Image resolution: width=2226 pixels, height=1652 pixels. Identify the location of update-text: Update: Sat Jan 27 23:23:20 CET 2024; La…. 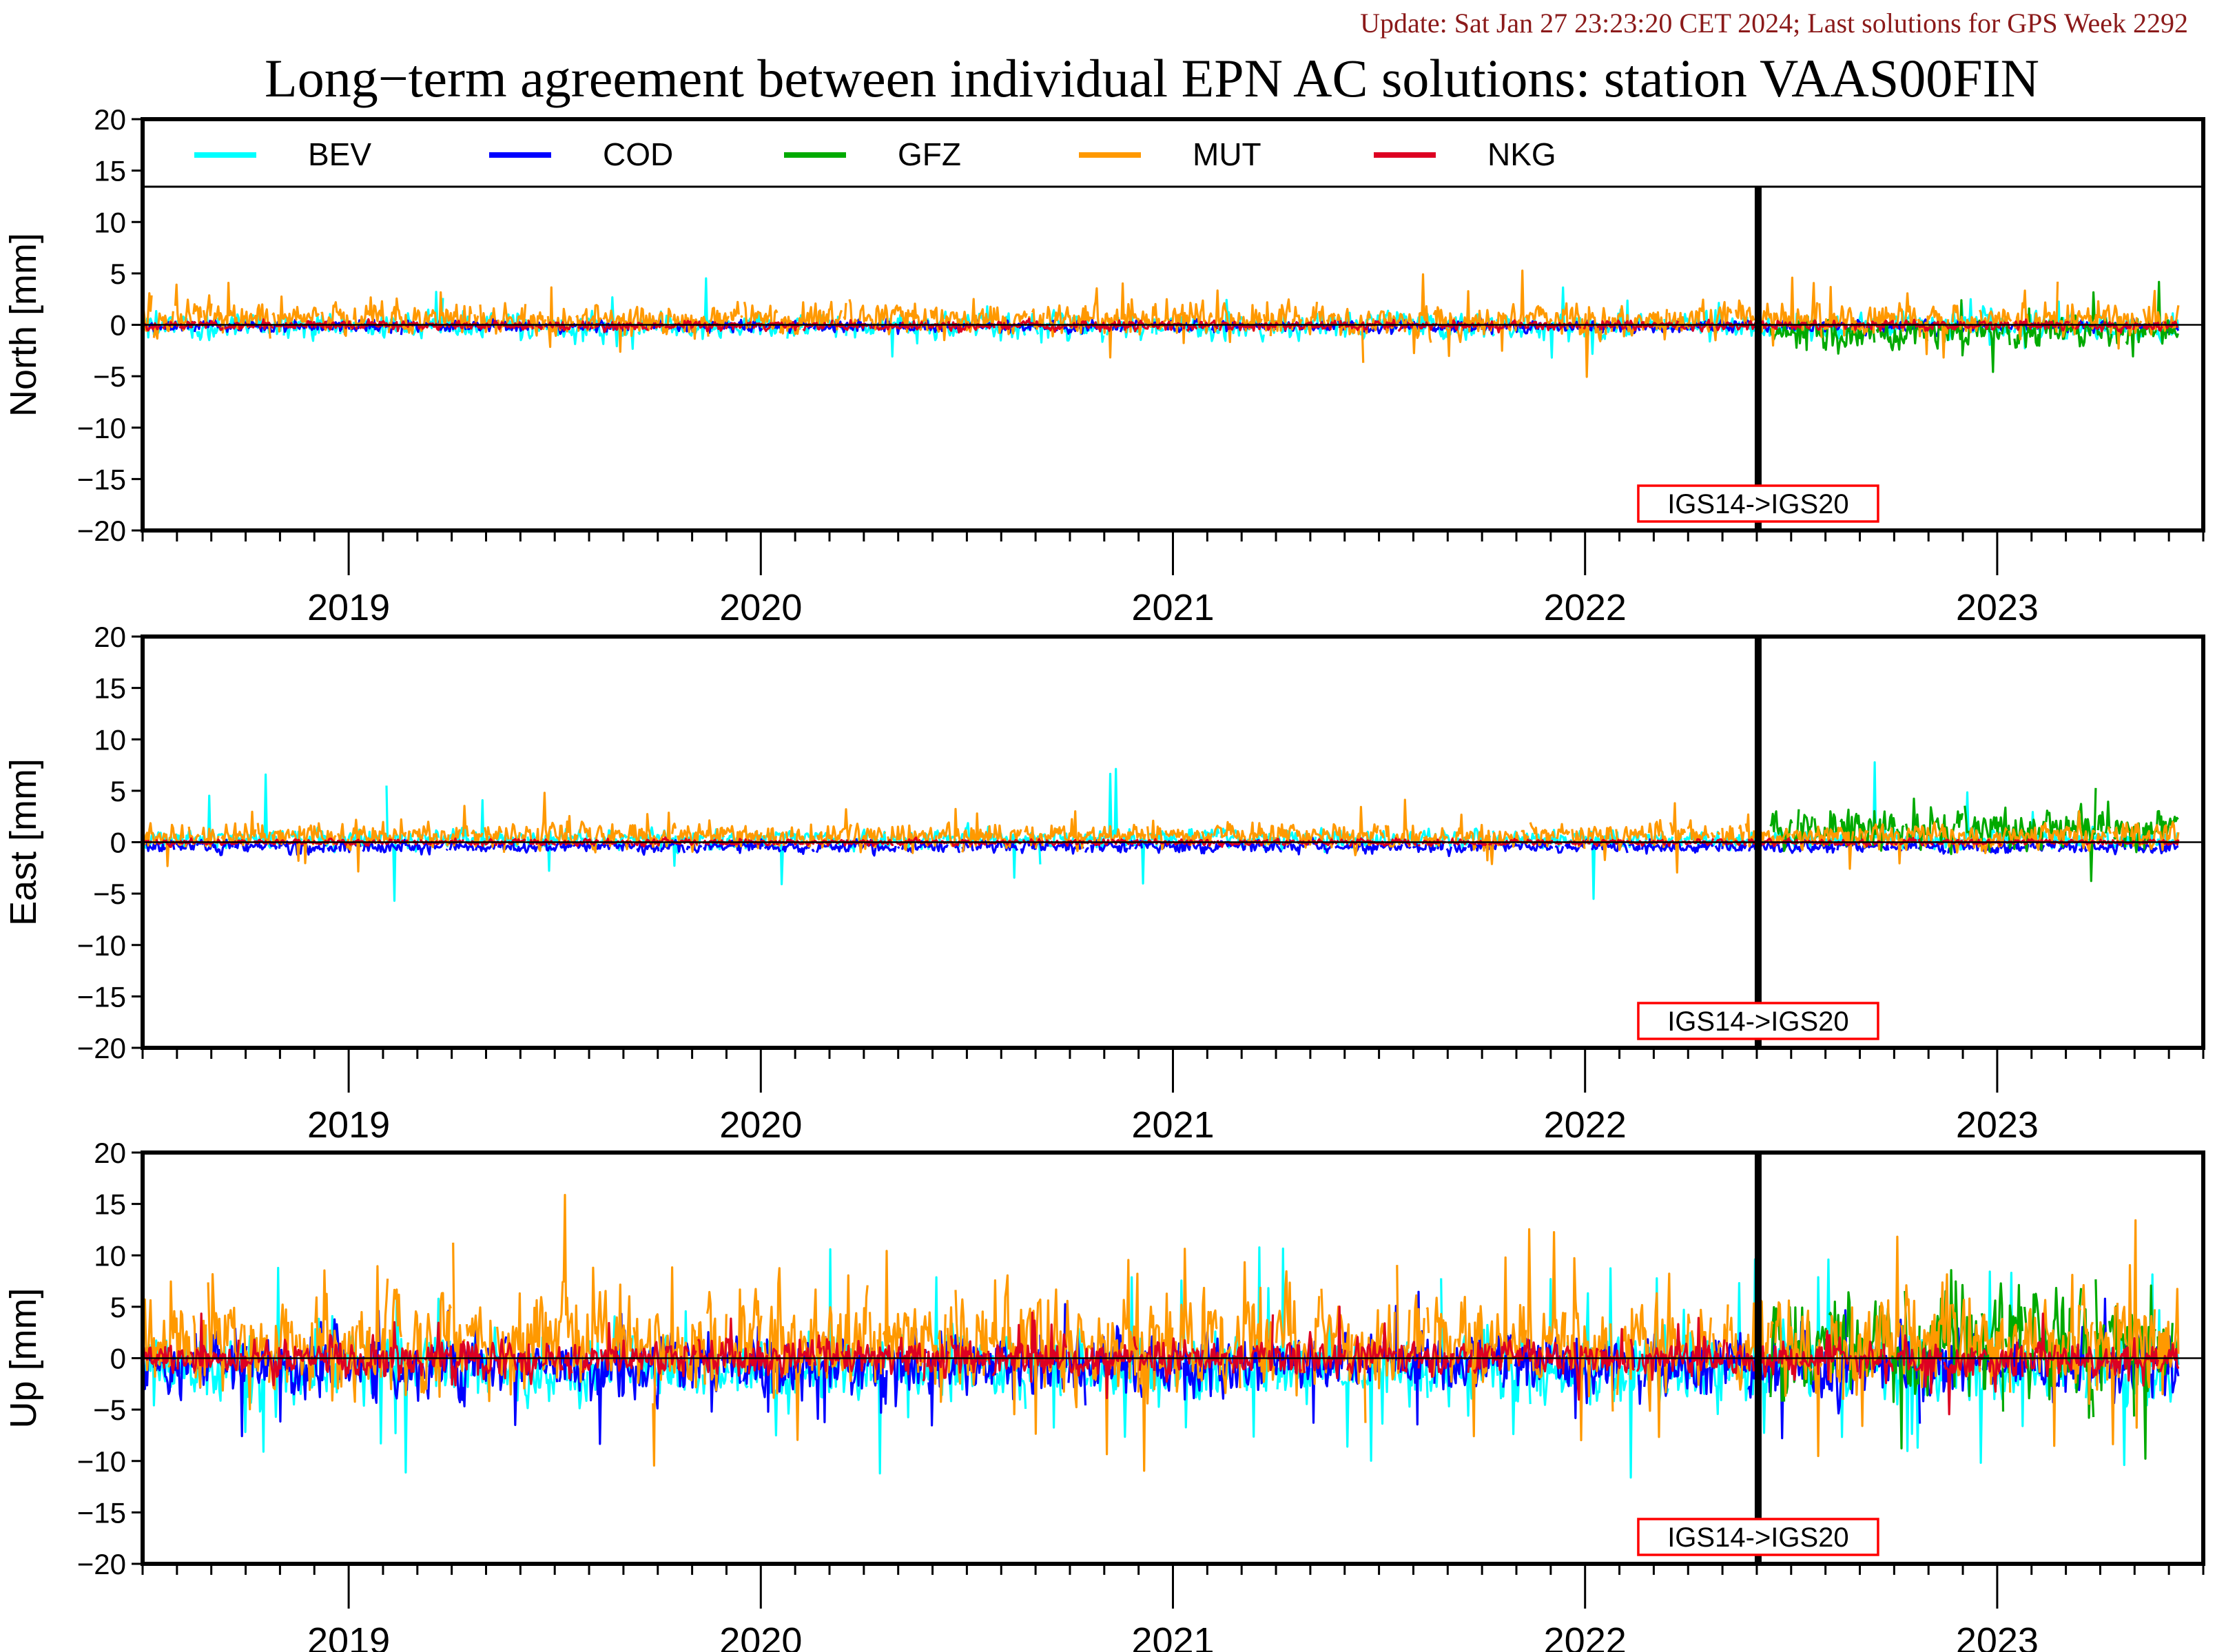
(1774, 23).